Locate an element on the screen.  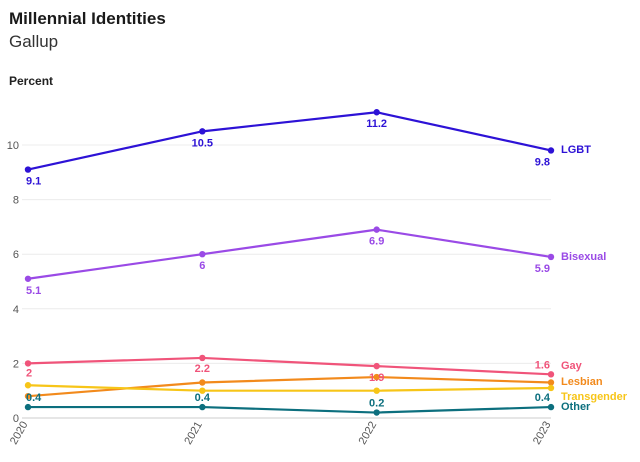
data-label-bisexual: 6 is located at coordinates (202, 266).